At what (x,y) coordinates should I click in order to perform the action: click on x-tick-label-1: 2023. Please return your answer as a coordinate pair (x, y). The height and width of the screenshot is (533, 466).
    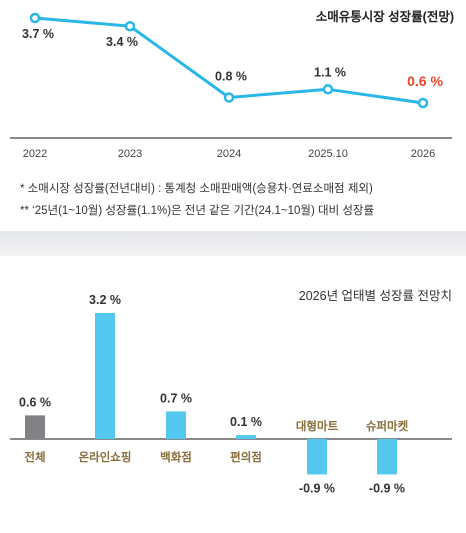
    Looking at the image, I should click on (130, 154).